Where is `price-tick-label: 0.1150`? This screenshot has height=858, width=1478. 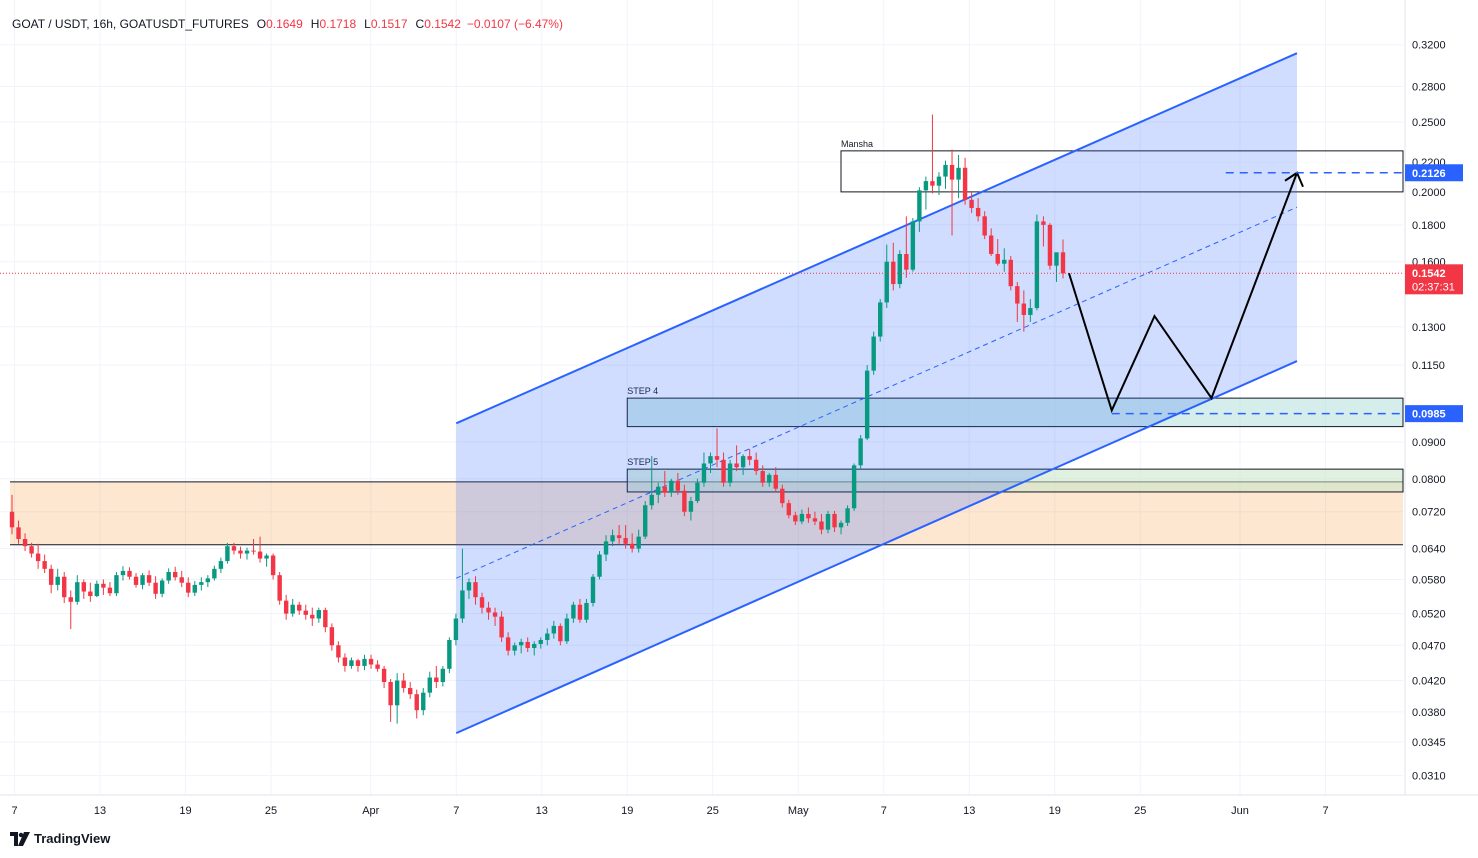
price-tick-label: 0.1150 is located at coordinates (1428, 366).